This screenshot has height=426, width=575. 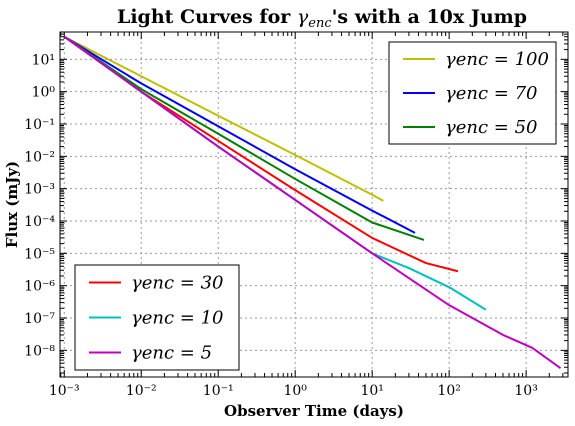 I want to click on x-tick-label: 10⁻¹, so click(x=218, y=391).